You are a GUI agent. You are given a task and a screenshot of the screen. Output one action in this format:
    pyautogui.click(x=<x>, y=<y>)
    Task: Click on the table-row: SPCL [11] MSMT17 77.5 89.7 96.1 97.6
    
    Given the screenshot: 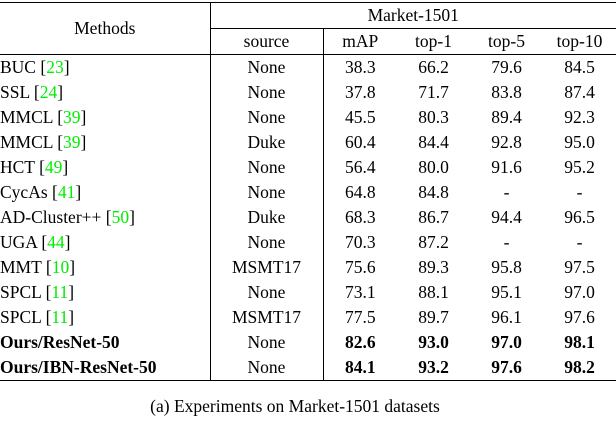 What is the action you would take?
    pyautogui.click(x=308, y=317)
    